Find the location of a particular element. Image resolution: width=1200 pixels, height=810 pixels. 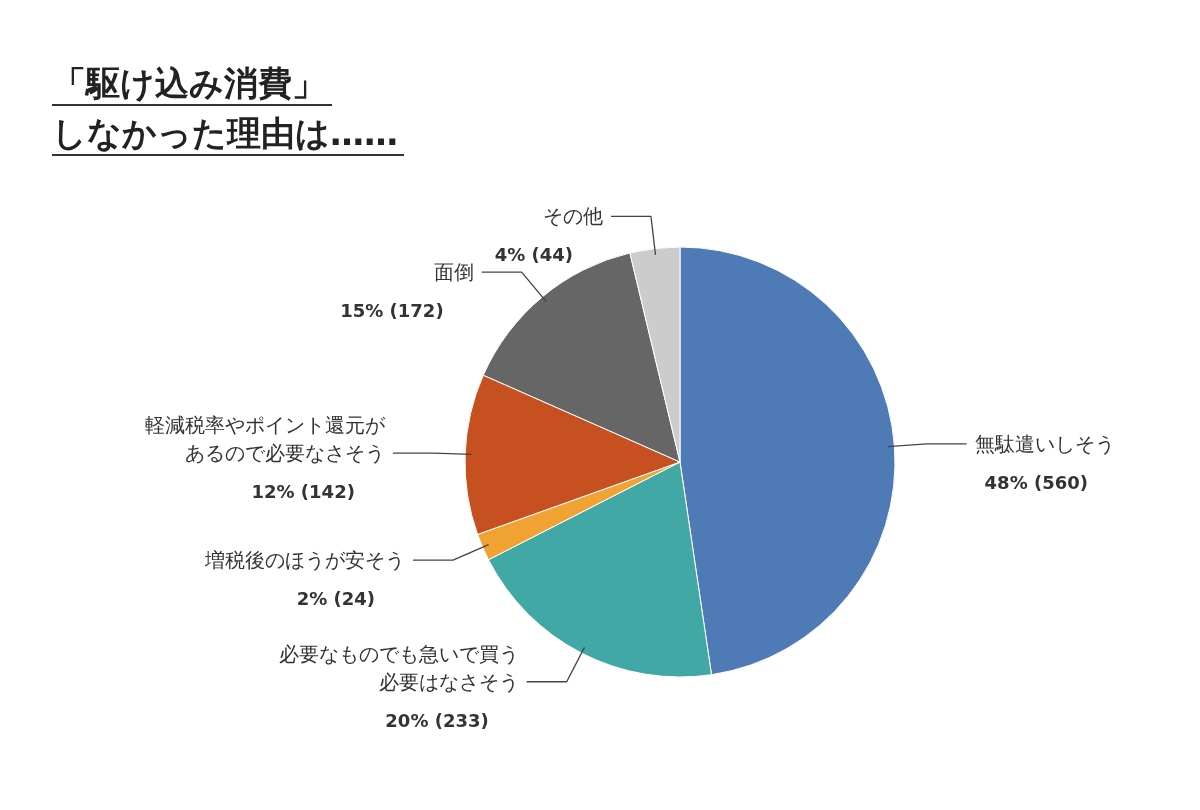

data-label: 2% (24) is located at coordinates (336, 599).